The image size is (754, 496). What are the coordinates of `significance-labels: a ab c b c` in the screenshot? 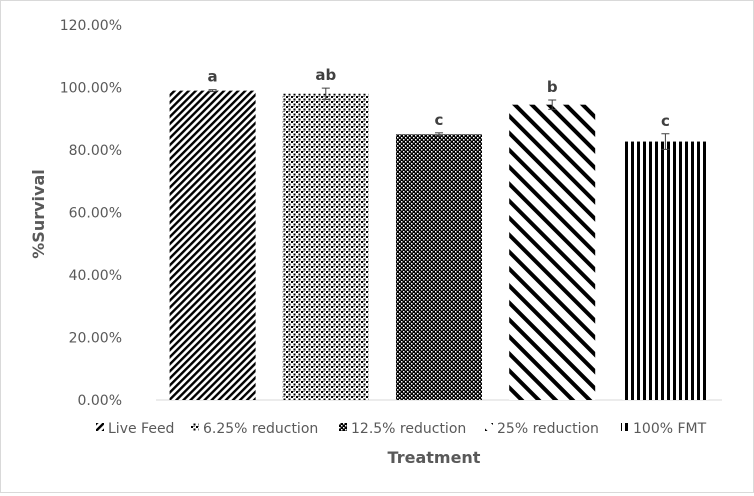 It's located at (439, 98).